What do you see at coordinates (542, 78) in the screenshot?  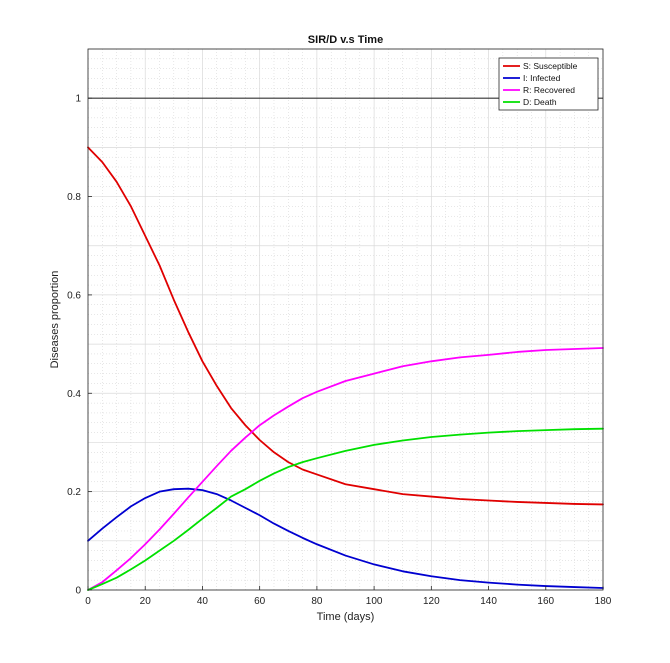 I see `legend-entry-label: I: Infected` at bounding box center [542, 78].